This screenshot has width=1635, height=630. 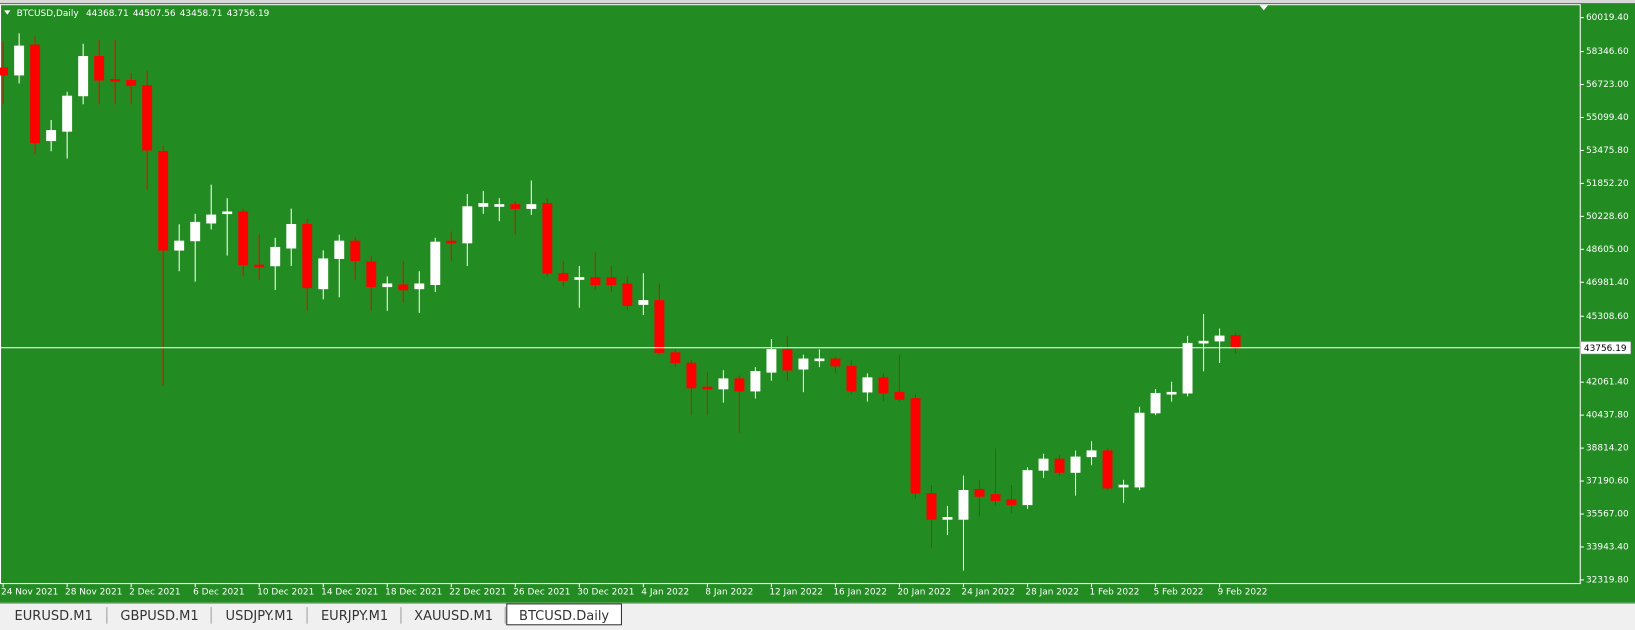 I want to click on tab-label: EURUSD.M1, so click(x=54, y=616).